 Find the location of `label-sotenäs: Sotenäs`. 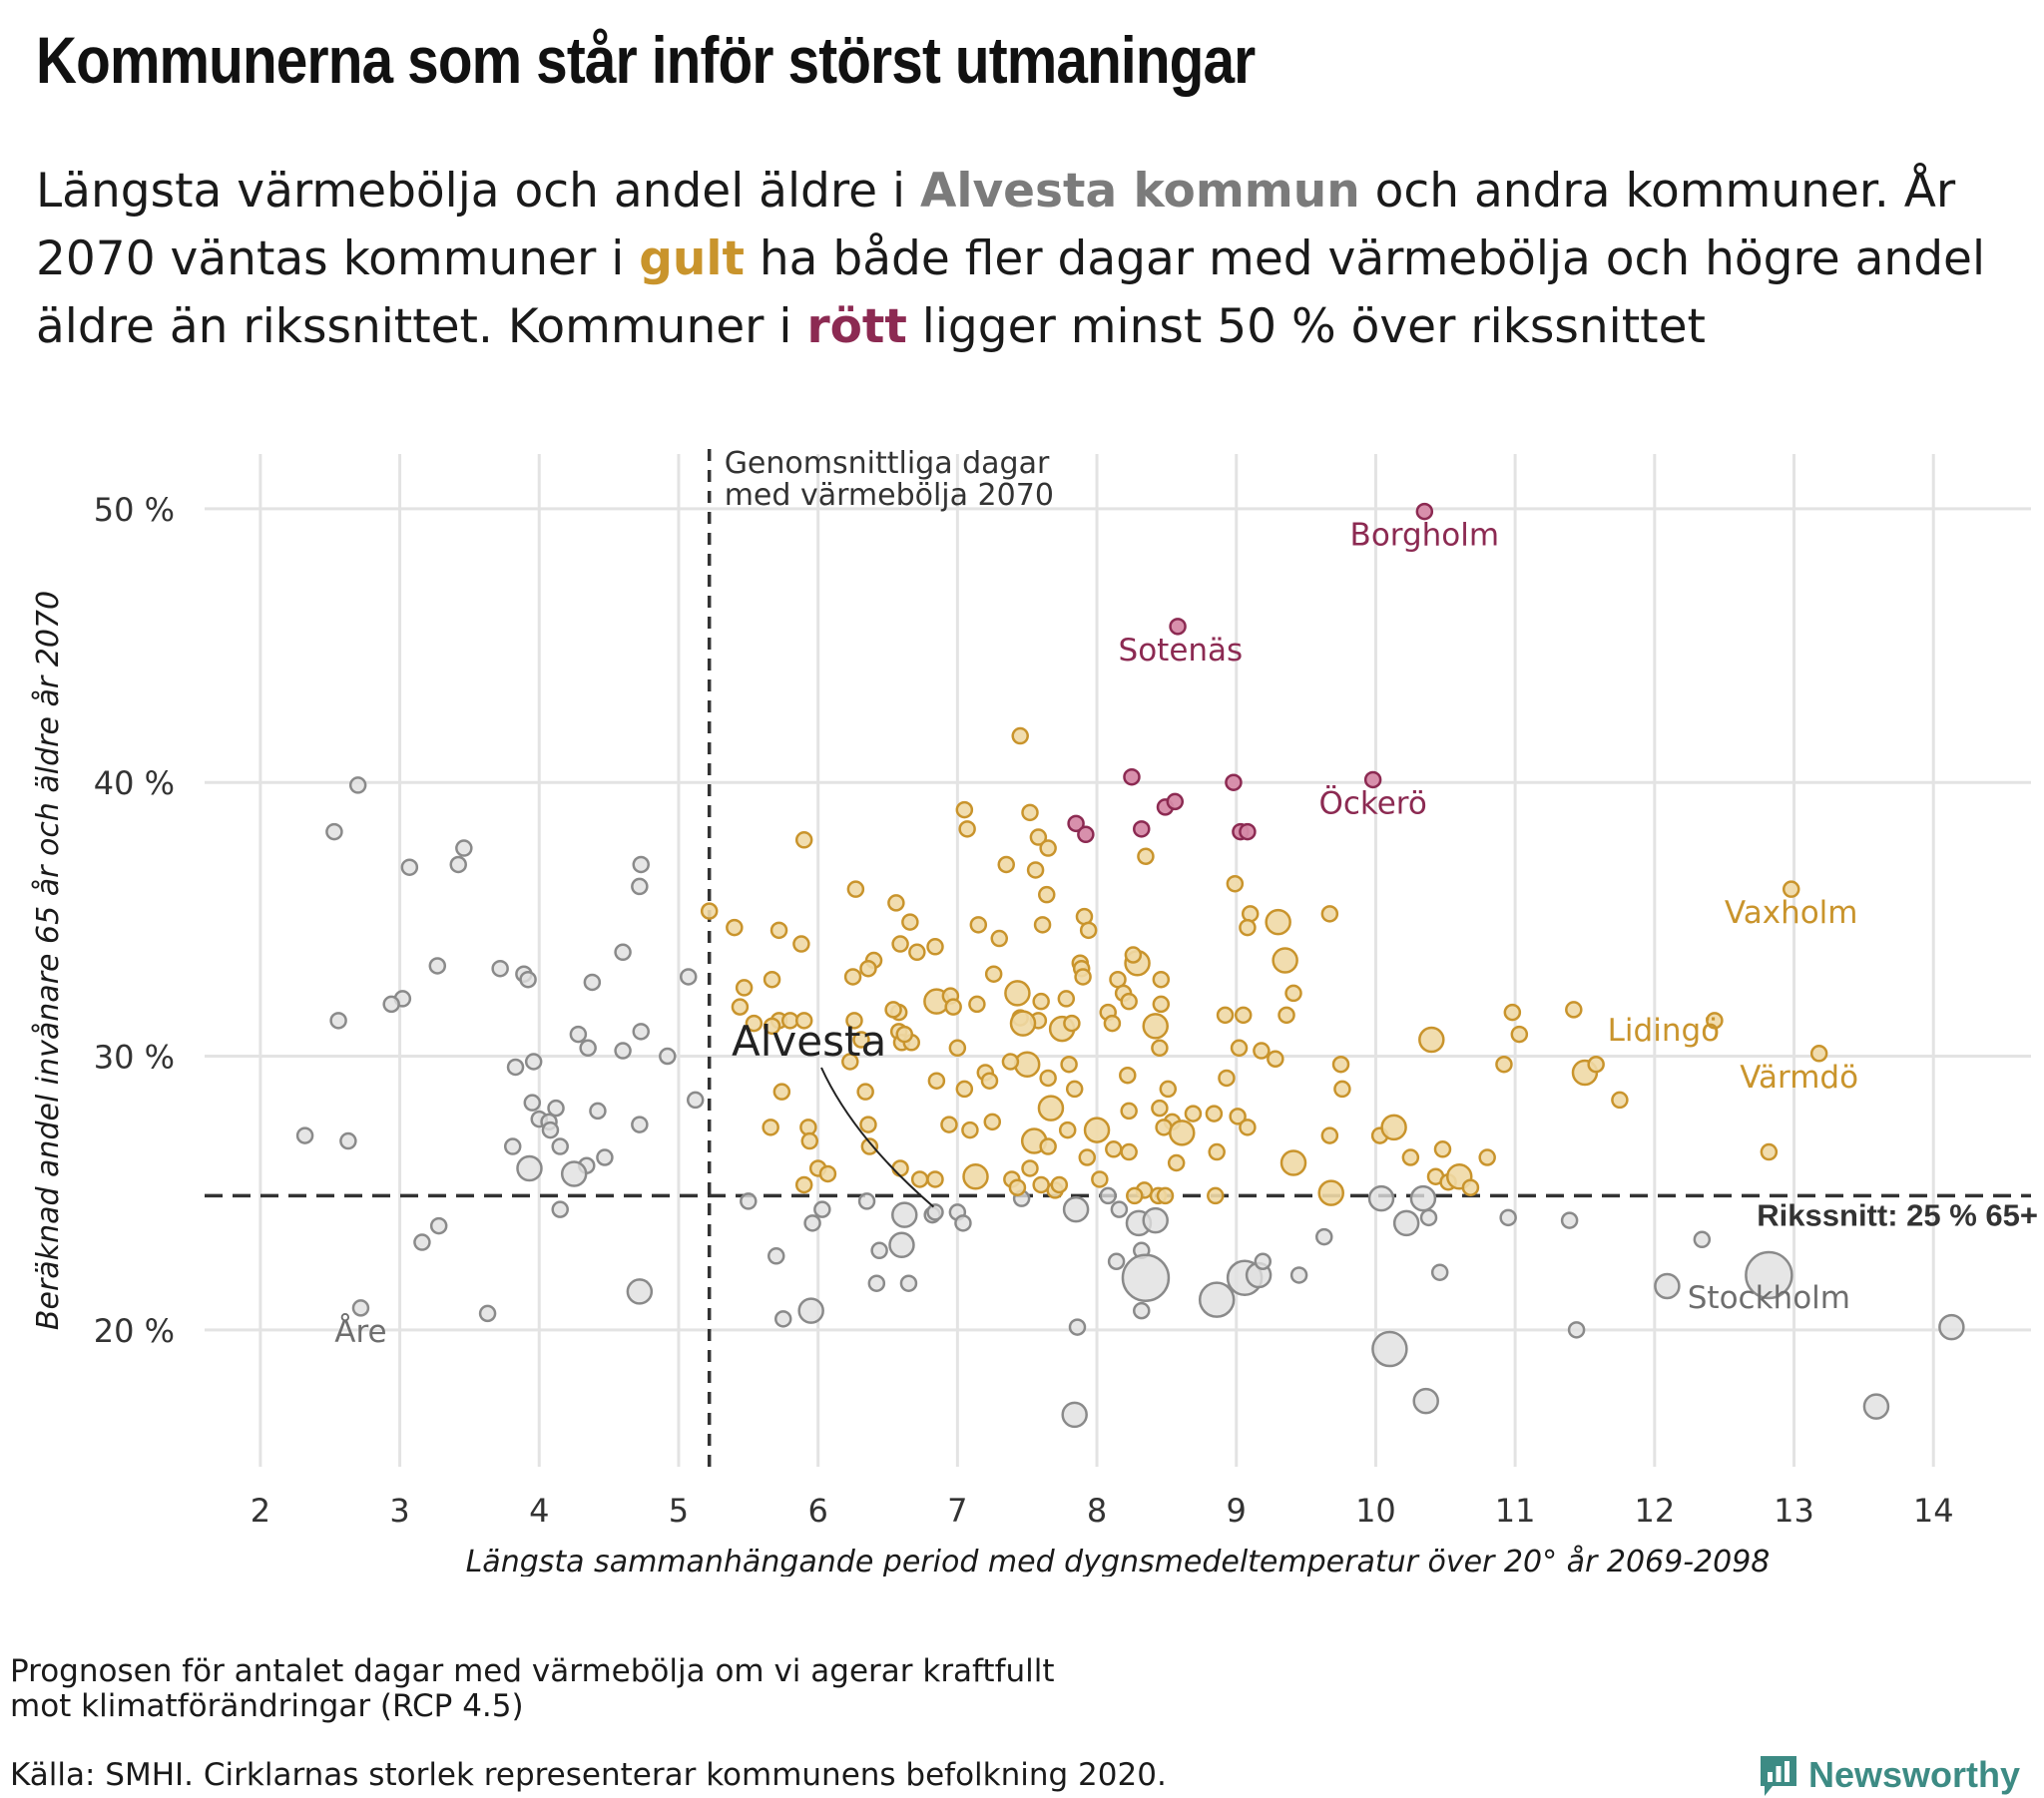

label-sotenäs: Sotenäs is located at coordinates (1181, 651).